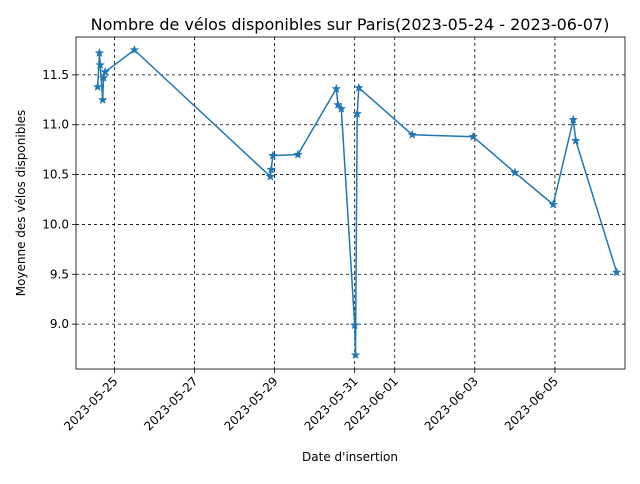 The width and height of the screenshot is (640, 484). Describe the element at coordinates (59, 199) in the screenshot. I see `y-axis-ticks: 9.0 9.5 10.0 10.5 11.0 11.5` at that location.